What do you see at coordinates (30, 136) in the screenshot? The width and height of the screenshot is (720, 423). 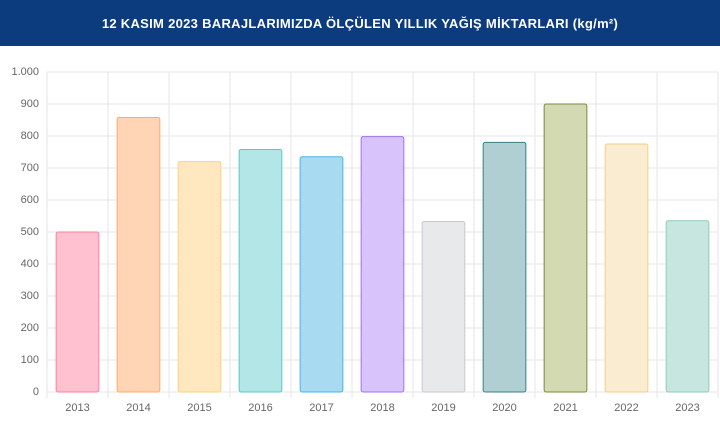 I see `y-tick-label: 800` at bounding box center [30, 136].